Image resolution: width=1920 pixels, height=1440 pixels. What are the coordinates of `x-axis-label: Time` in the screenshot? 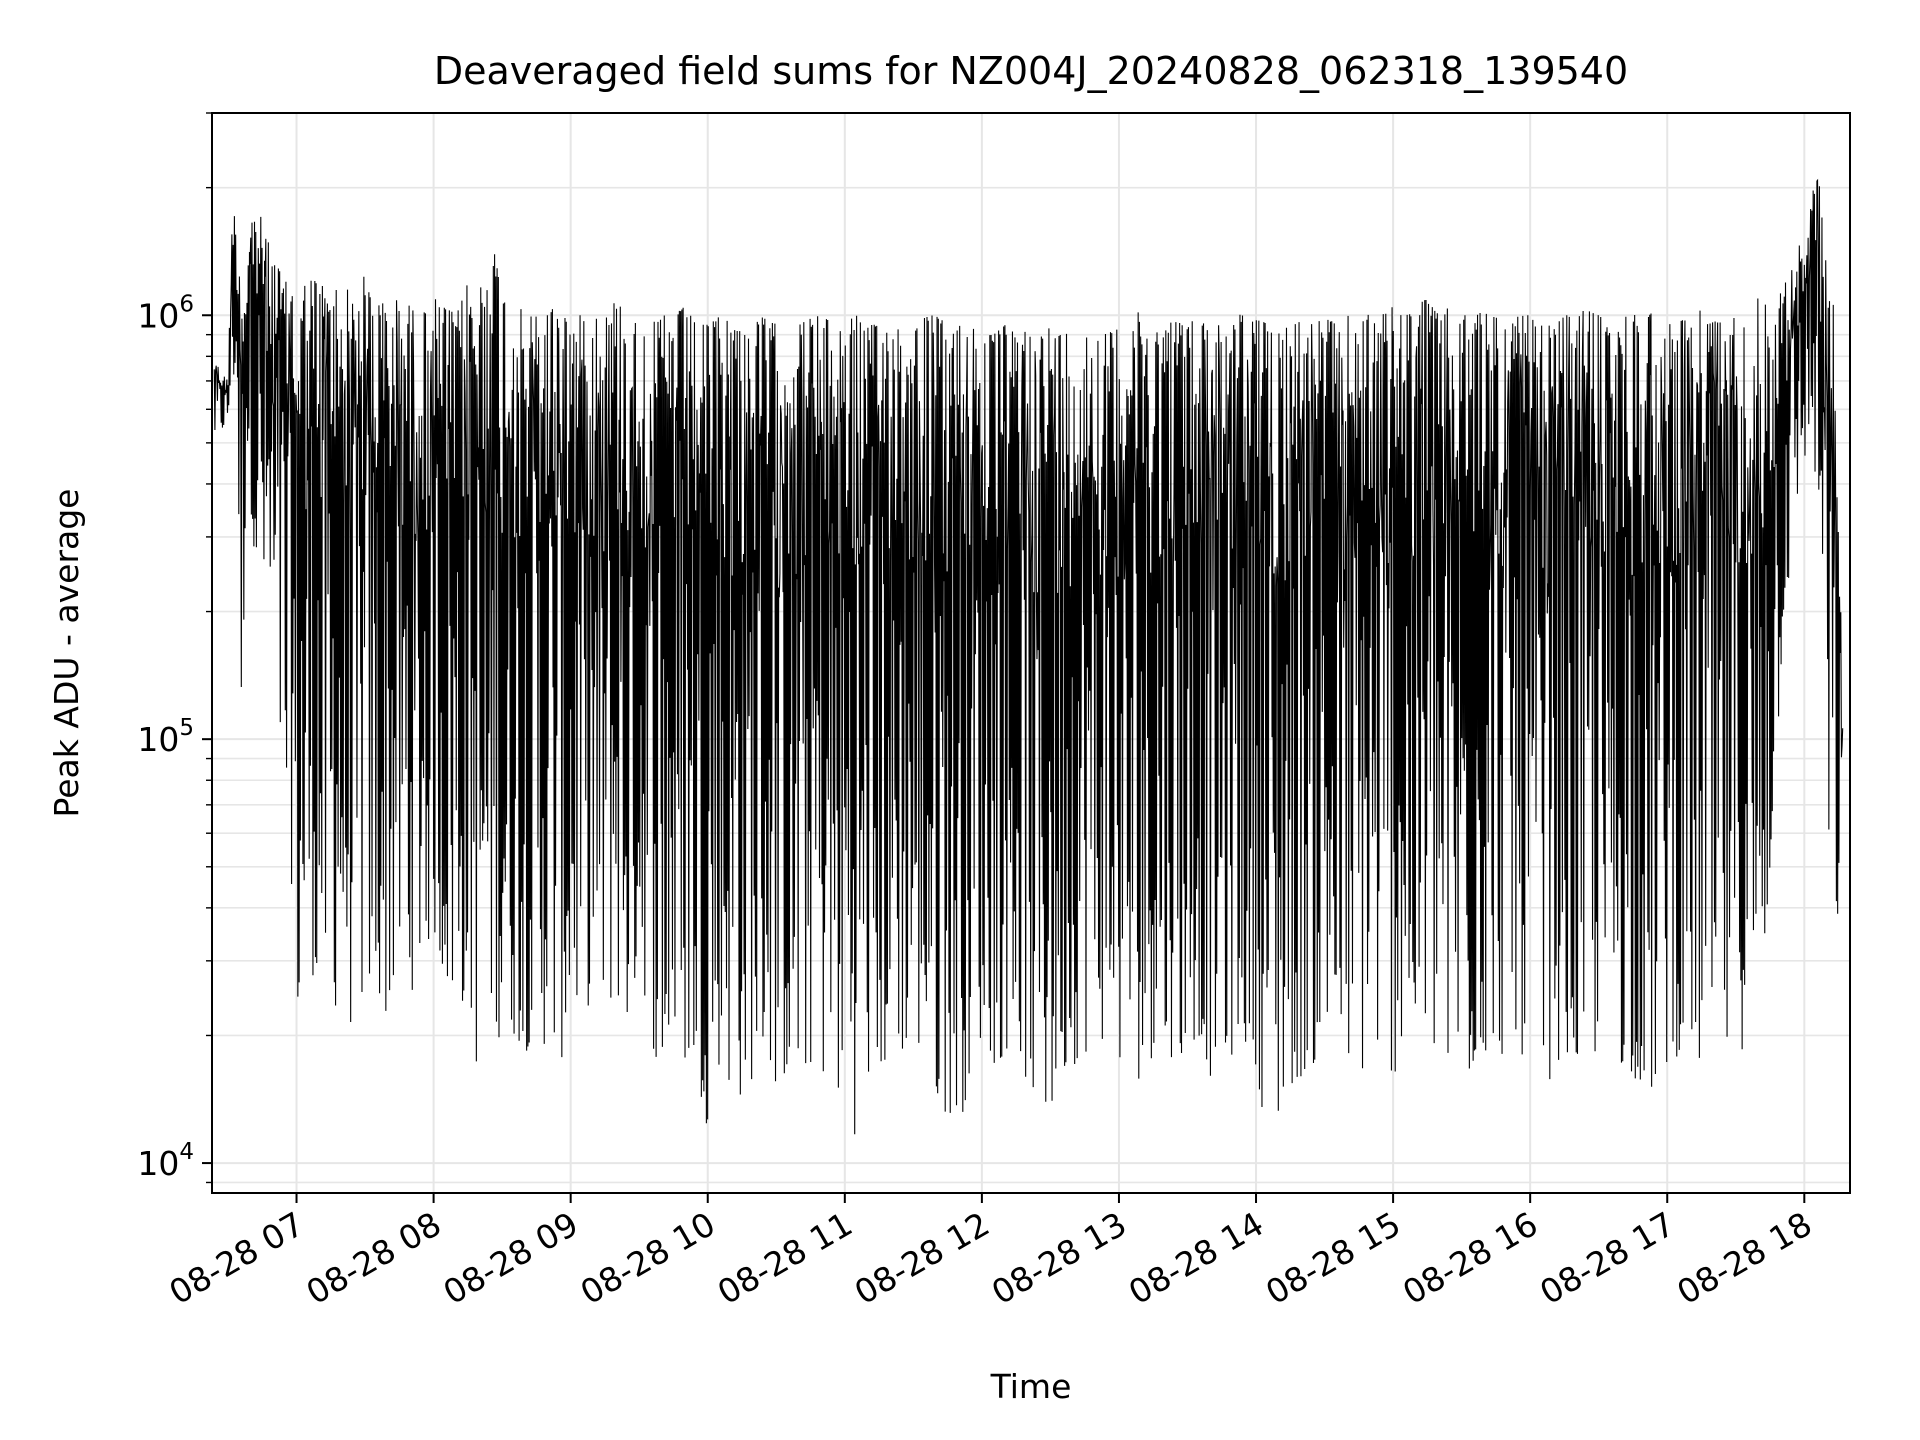 It's located at (1031, 1386).